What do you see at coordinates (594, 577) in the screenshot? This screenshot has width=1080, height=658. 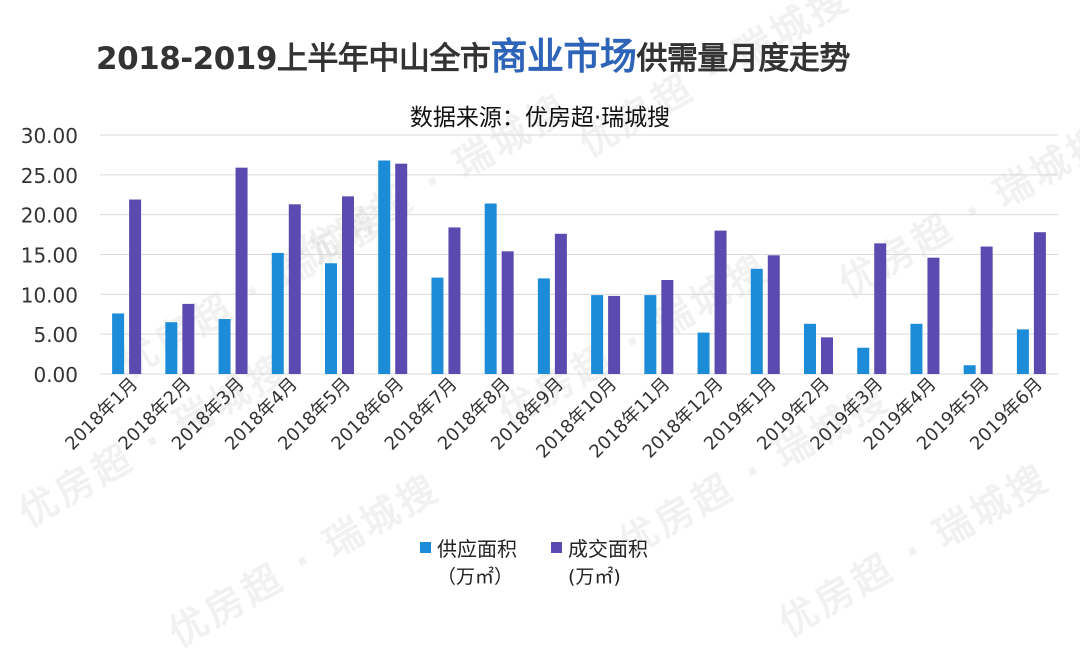 I see `legend-unit-deal: (万㎡)` at bounding box center [594, 577].